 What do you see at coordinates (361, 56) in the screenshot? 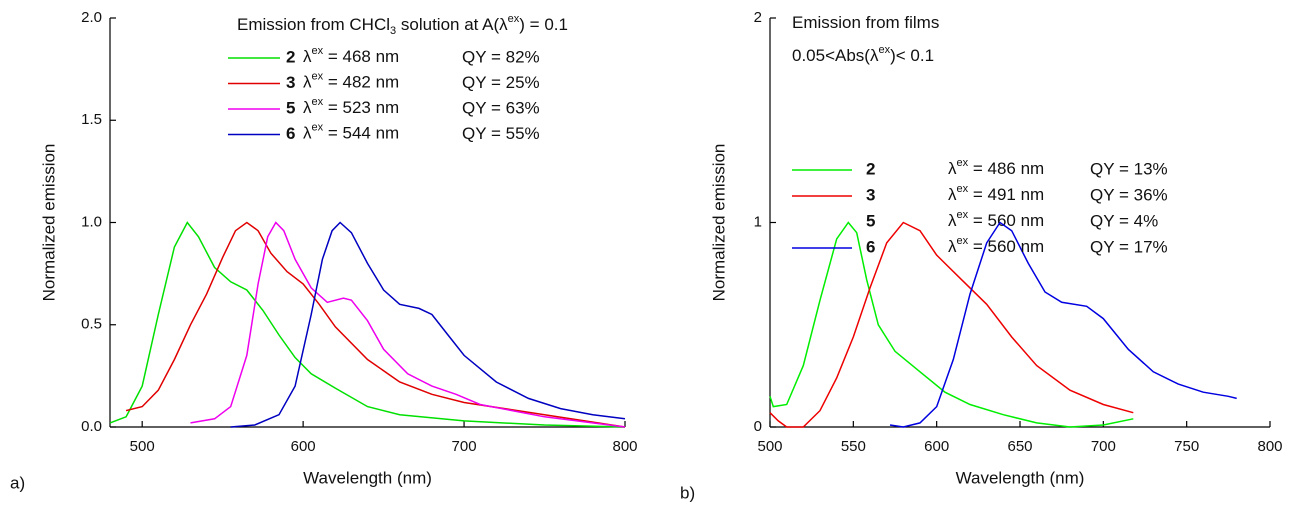
I see `excitation-part: = 468 nm` at bounding box center [361, 56].